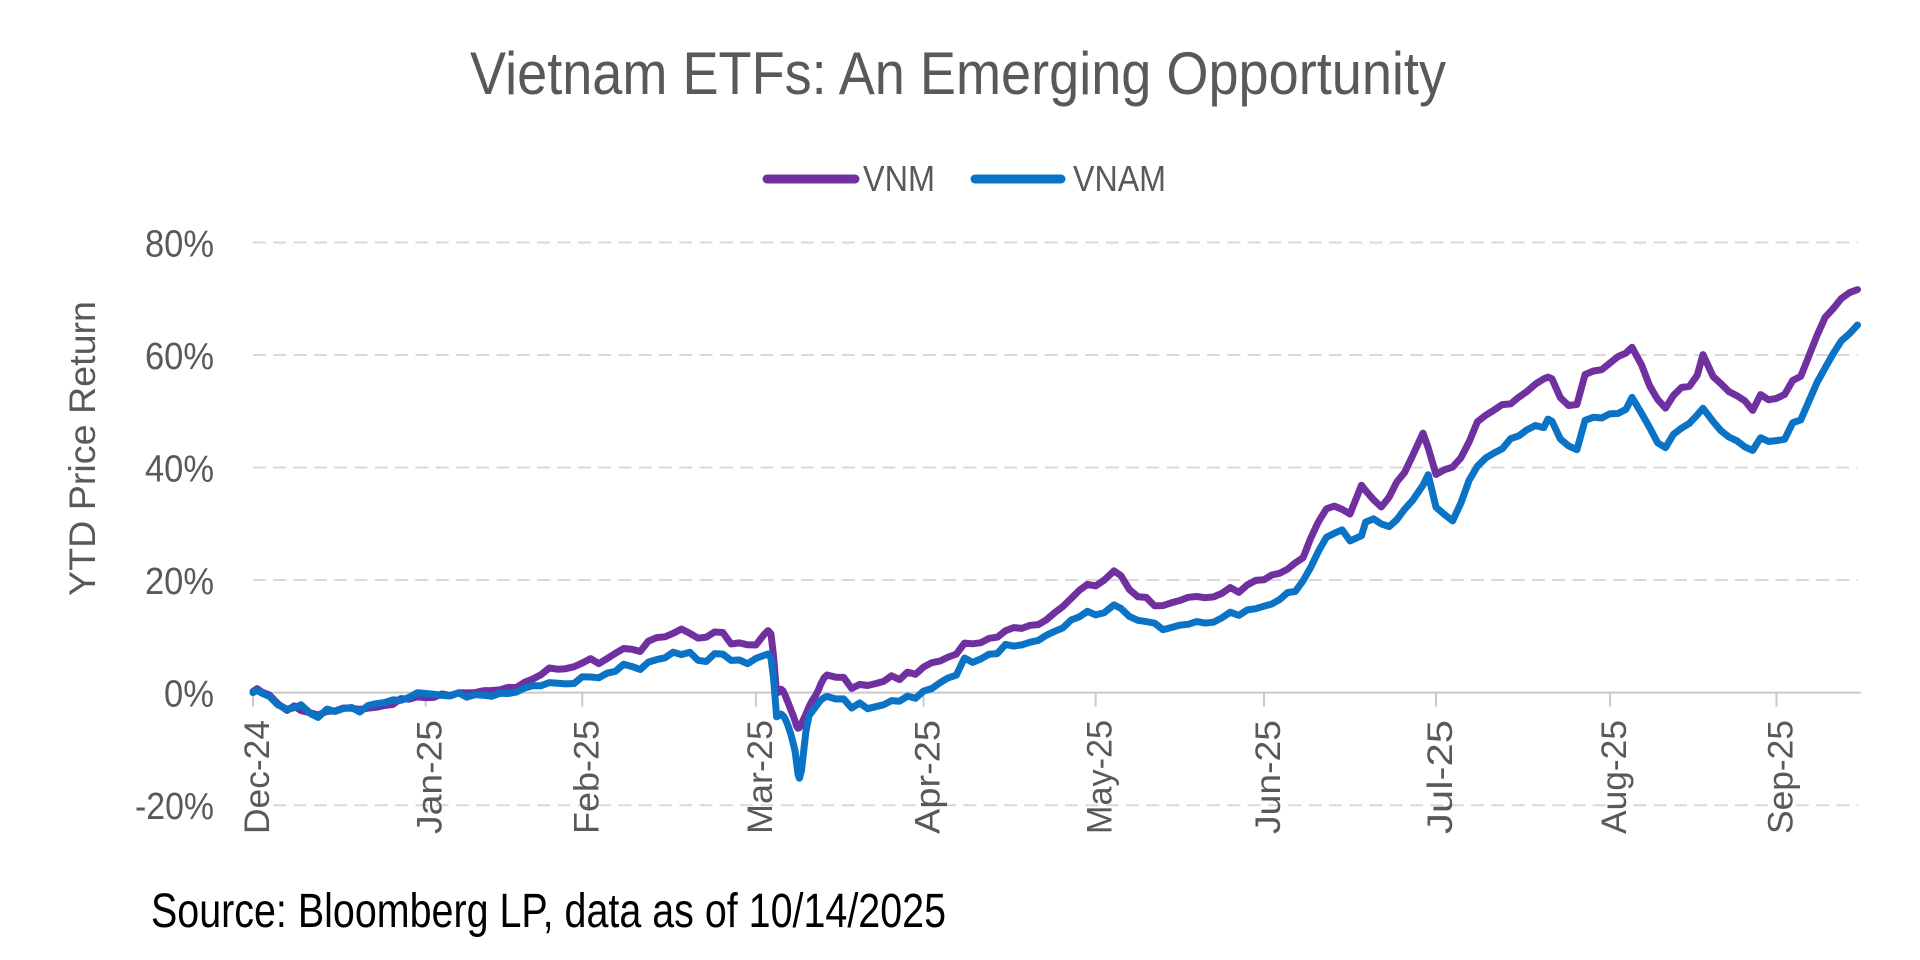 The image size is (1920, 960). I want to click on svg-text: -20%, so click(174, 807).